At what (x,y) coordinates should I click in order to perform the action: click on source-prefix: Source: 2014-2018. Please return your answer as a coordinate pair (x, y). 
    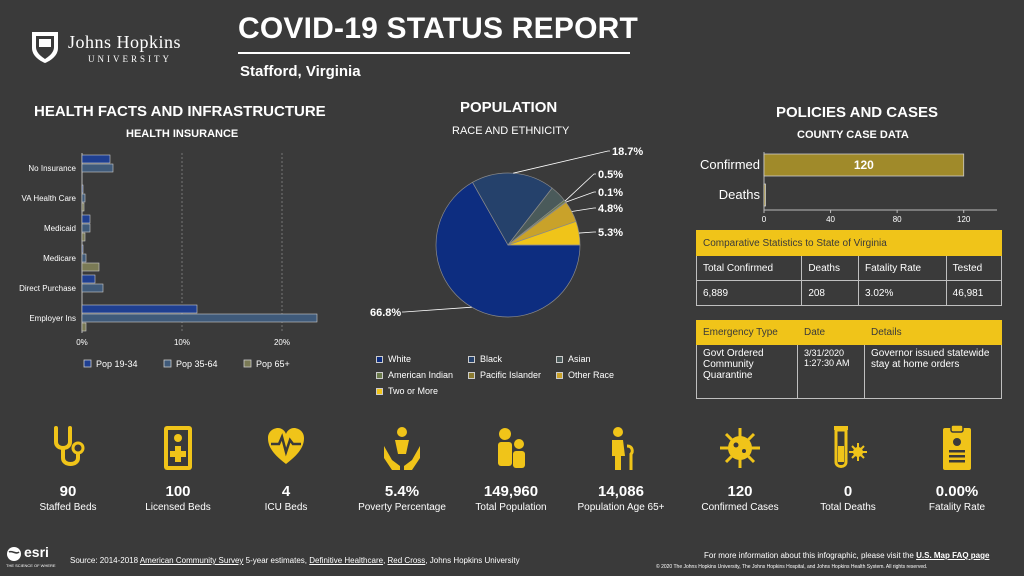
    Looking at the image, I should click on (105, 560).